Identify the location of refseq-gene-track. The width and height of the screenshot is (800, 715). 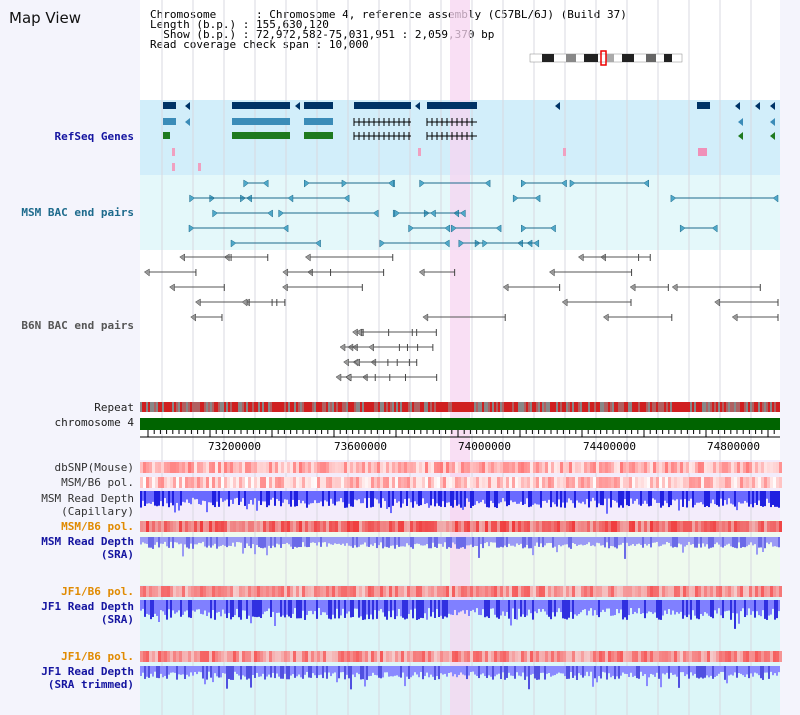
(469, 136).